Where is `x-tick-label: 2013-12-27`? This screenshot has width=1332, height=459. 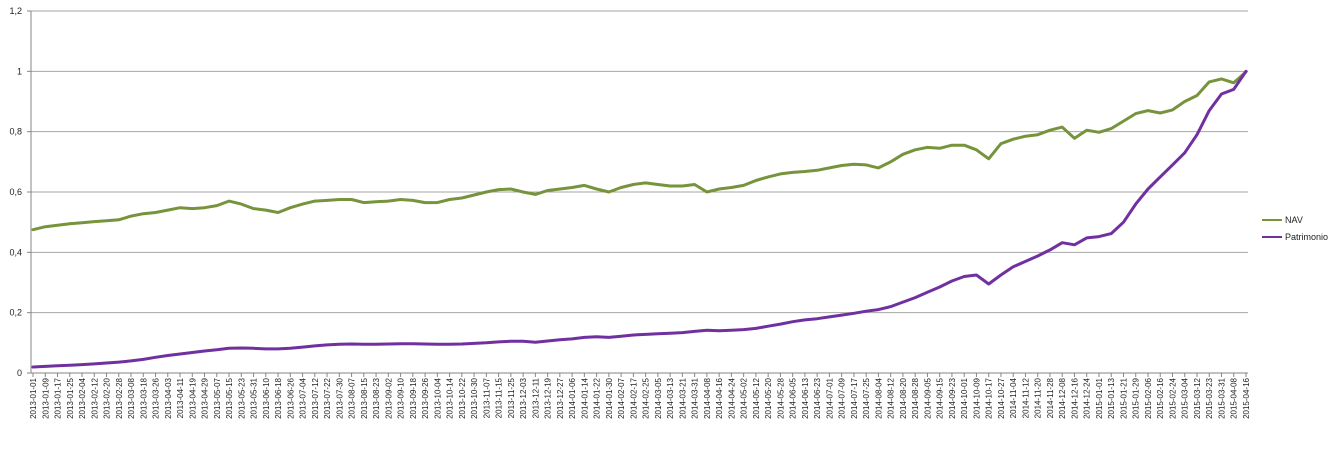 x-tick-label: 2013-12-27 is located at coordinates (560, 397).